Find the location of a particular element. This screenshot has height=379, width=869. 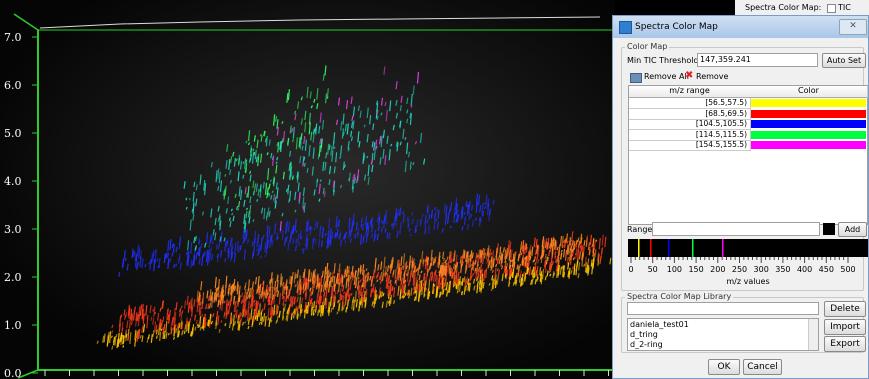

threshold-input: 147,359.241 is located at coordinates (757, 60).